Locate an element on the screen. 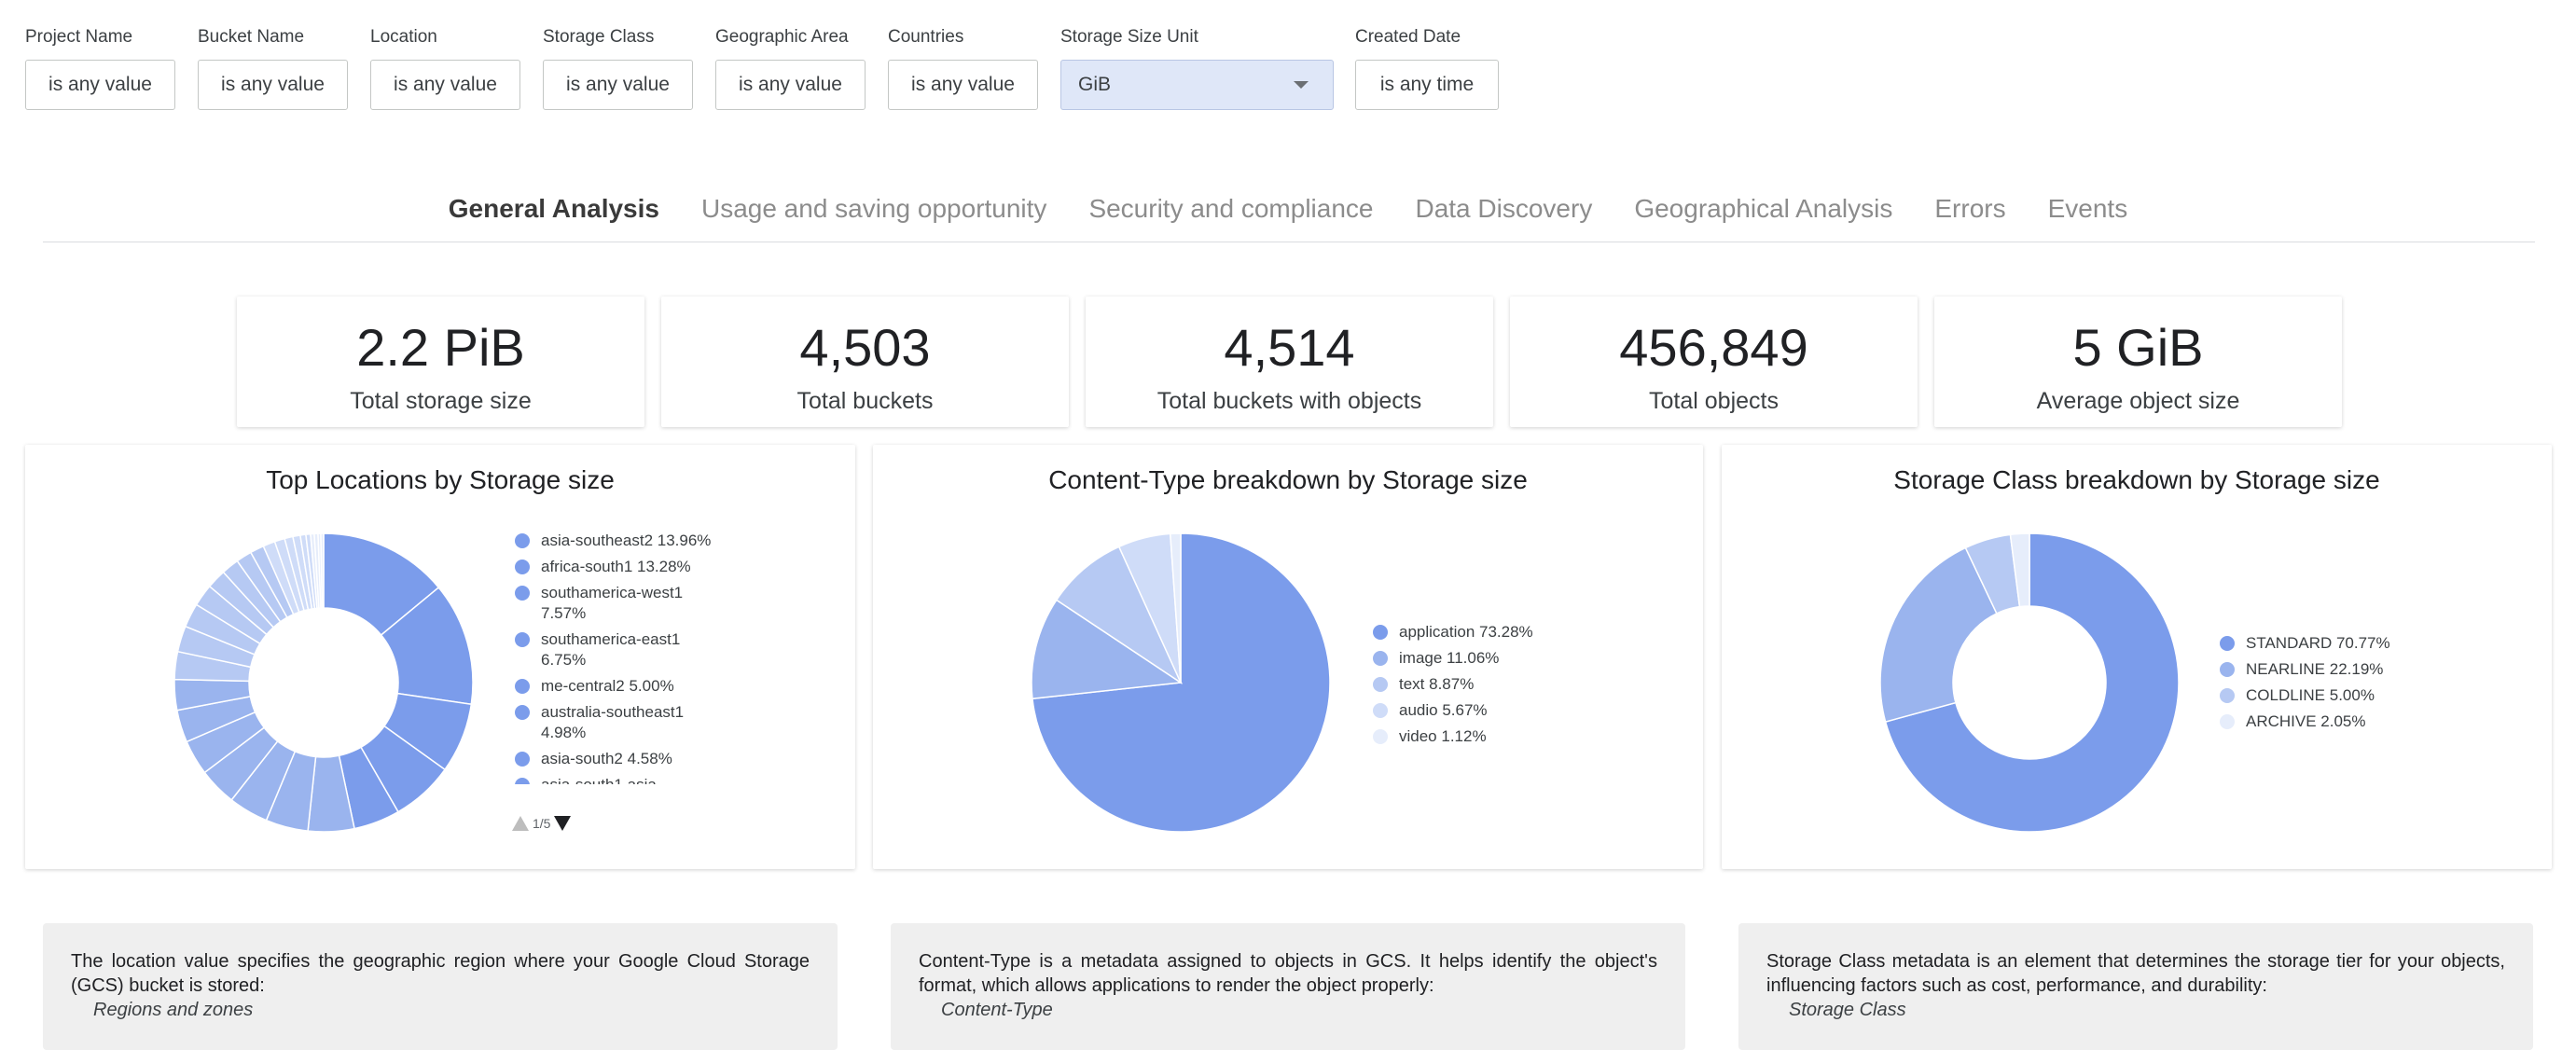 The height and width of the screenshot is (1050, 2576). created-date-filter-input: is any time is located at coordinates (1427, 85).